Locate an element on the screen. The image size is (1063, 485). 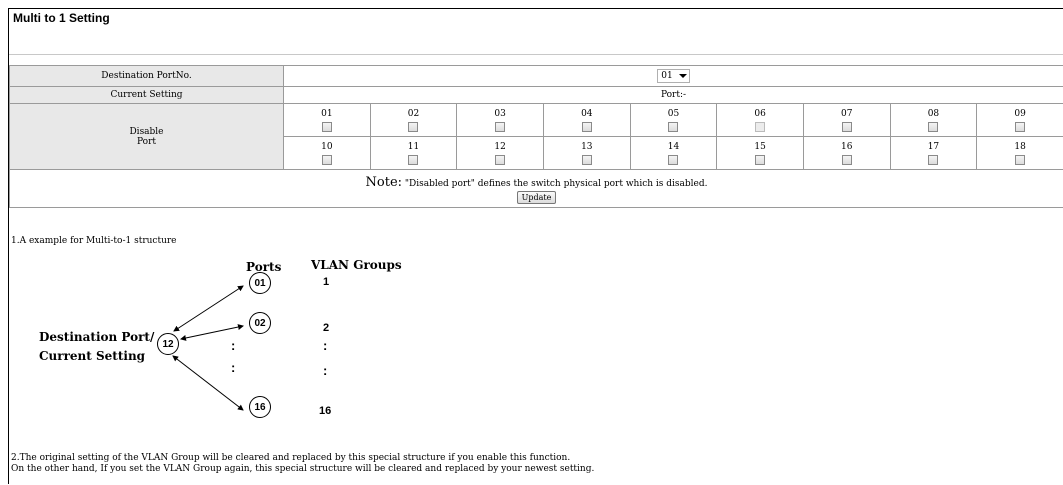
disable-port-label: Disable Port is located at coordinates (147, 137).